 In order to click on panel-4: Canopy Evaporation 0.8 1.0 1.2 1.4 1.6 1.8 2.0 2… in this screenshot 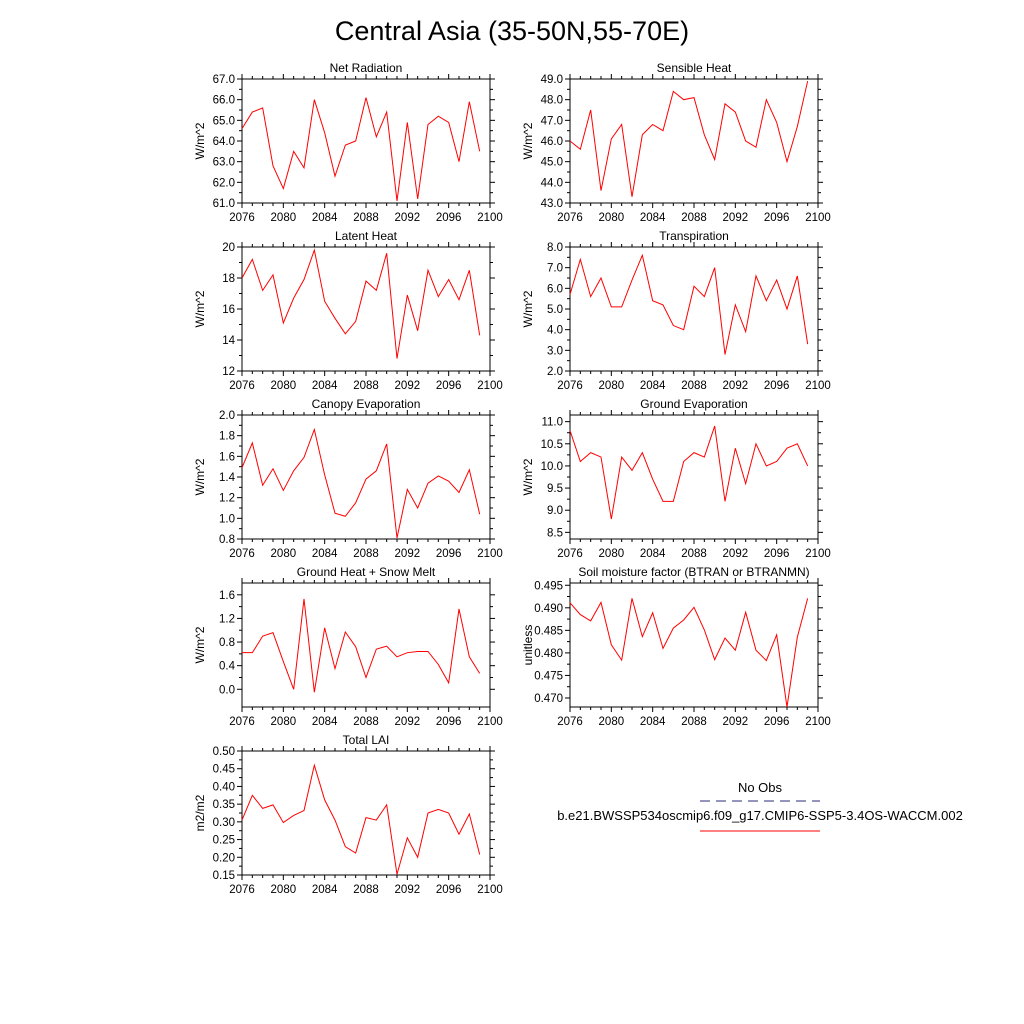, I will do `click(348, 478)`.